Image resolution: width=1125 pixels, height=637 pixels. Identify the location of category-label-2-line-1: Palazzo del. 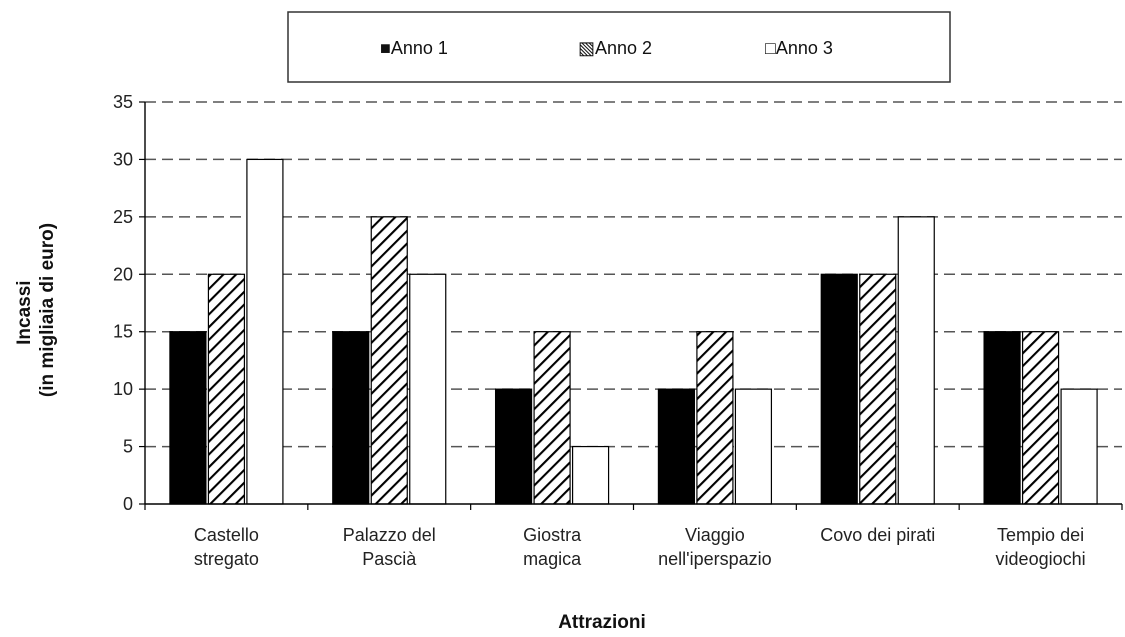
(389, 535).